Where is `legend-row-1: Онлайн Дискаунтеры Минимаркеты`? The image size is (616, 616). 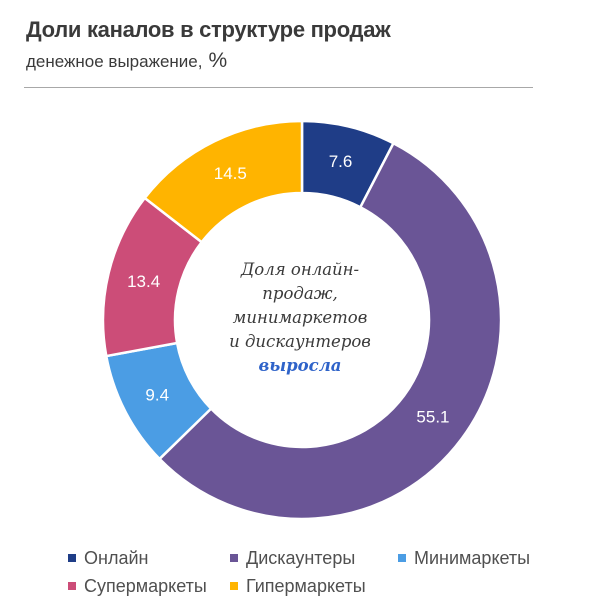
legend-row-1: Онлайн Дискаунтеры Минимаркеты is located at coordinates (333, 558).